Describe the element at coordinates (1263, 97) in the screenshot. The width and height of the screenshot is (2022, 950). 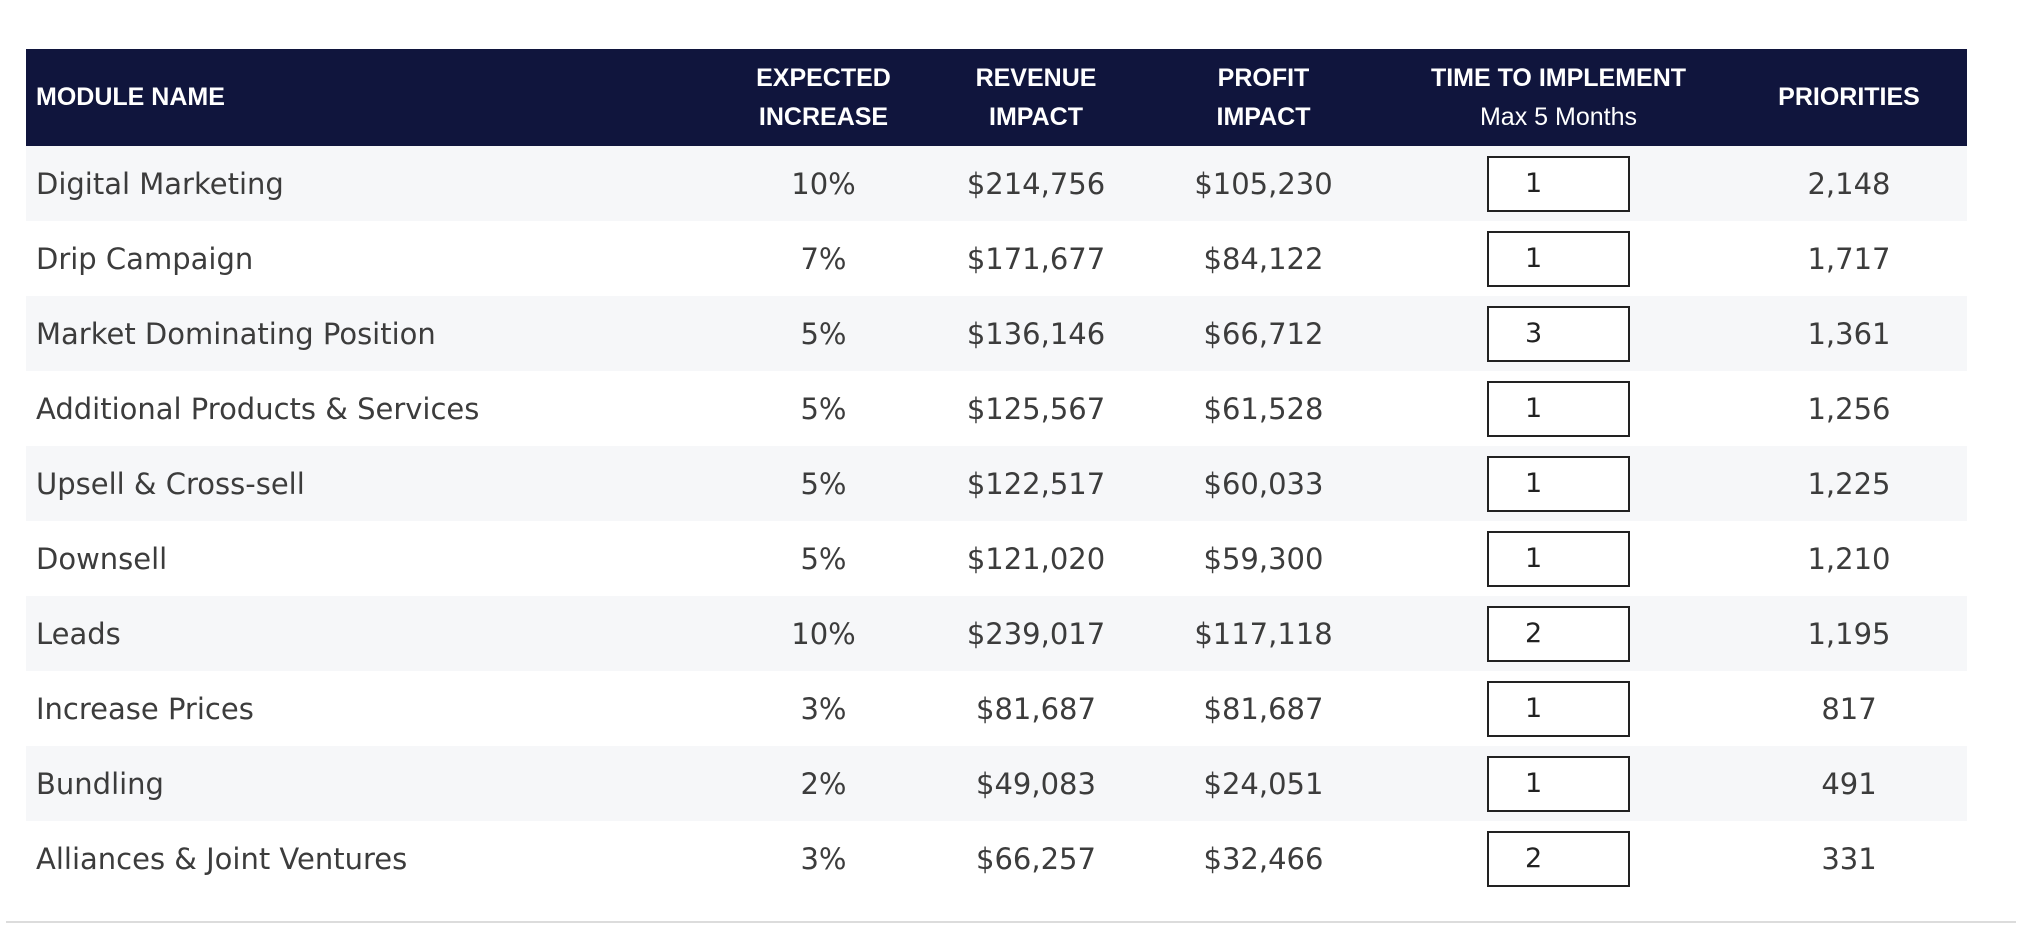
I see `header-profit-impact: PROFIT IMPACT` at that location.